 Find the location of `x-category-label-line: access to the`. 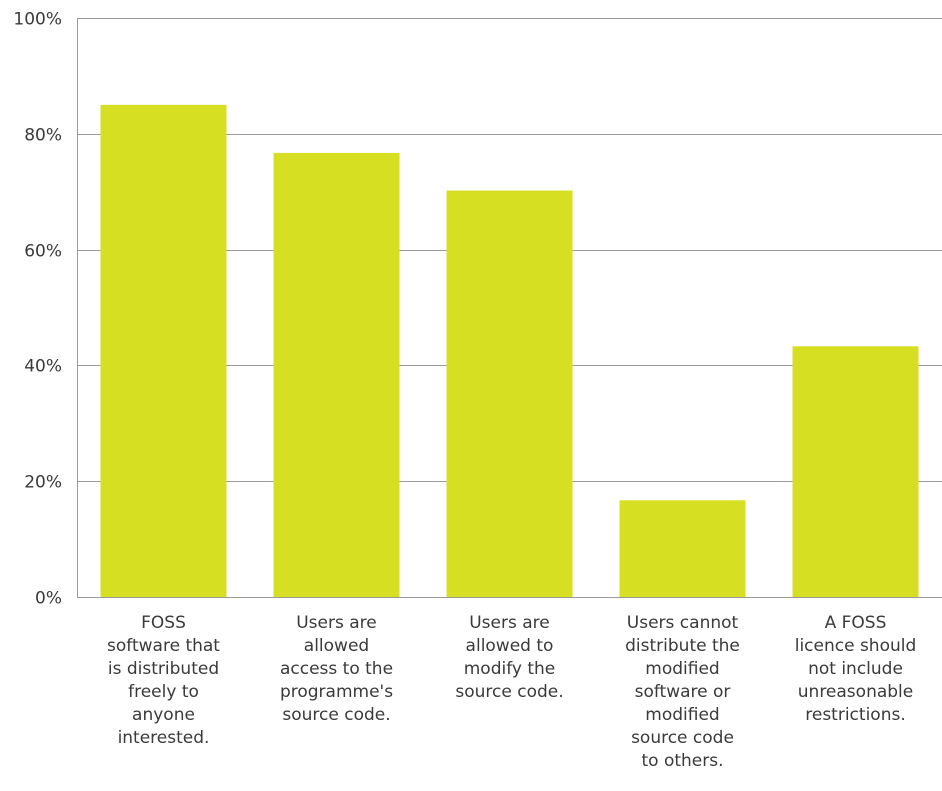

x-category-label-line: access to the is located at coordinates (336, 669).